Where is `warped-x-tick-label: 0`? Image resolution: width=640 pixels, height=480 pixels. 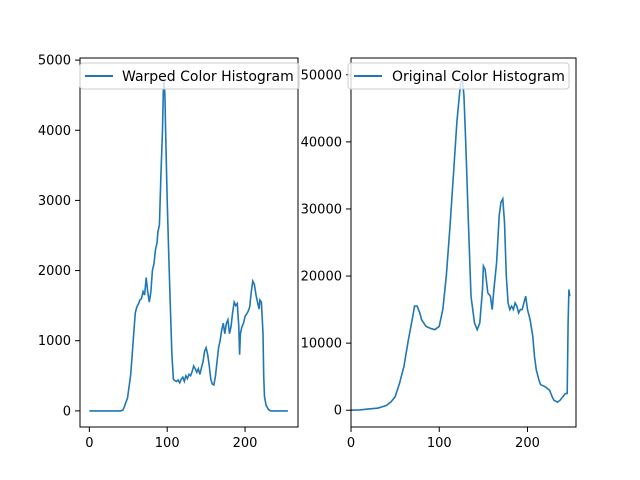
warped-x-tick-label: 0 is located at coordinates (89, 443).